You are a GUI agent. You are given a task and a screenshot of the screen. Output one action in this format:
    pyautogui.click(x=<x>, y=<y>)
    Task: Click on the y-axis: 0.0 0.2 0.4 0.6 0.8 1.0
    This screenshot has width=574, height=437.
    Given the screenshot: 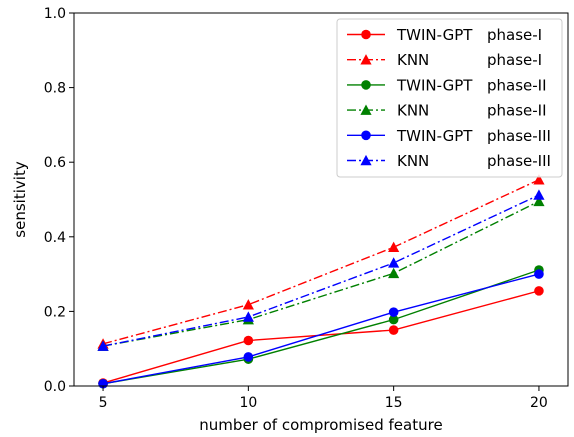 What is the action you would take?
    pyautogui.click(x=59, y=200)
    